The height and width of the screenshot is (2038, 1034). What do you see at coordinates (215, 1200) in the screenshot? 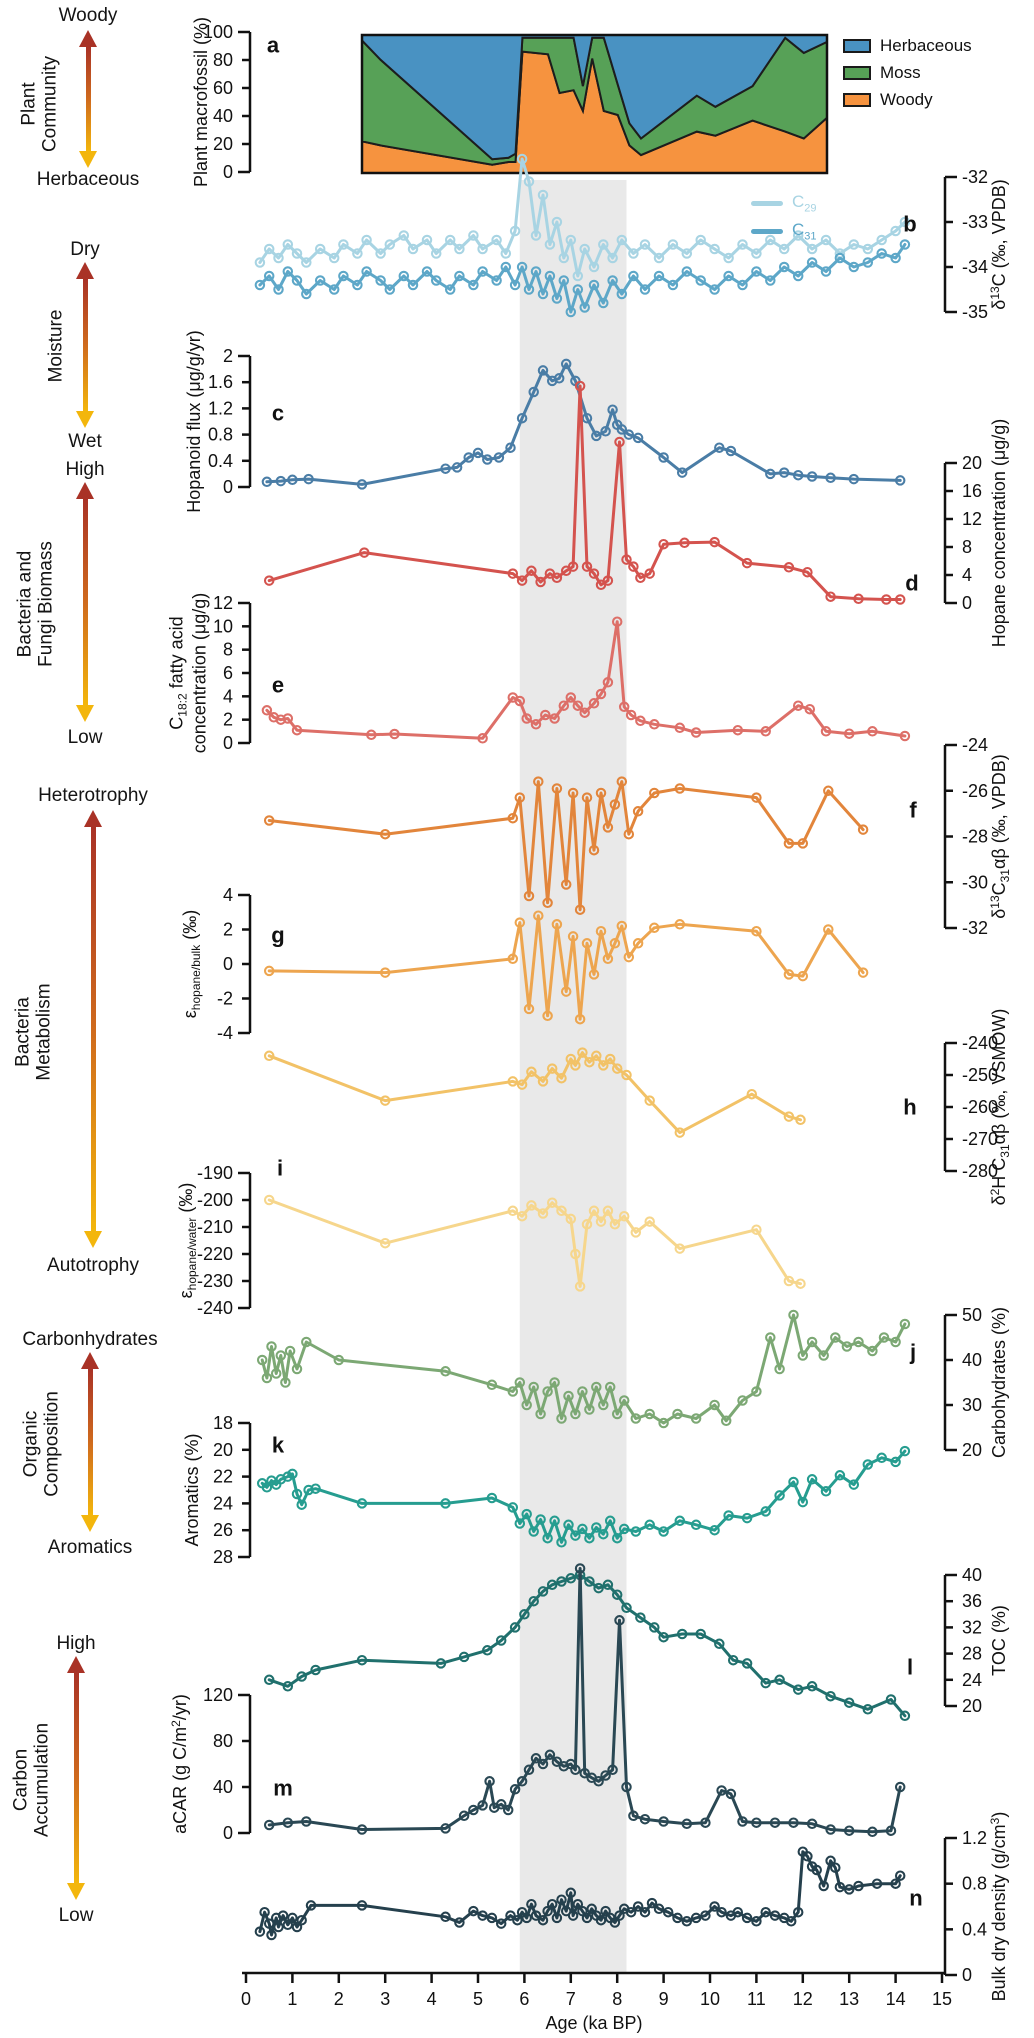
I see `axis-tick-label: -200` at bounding box center [215, 1200].